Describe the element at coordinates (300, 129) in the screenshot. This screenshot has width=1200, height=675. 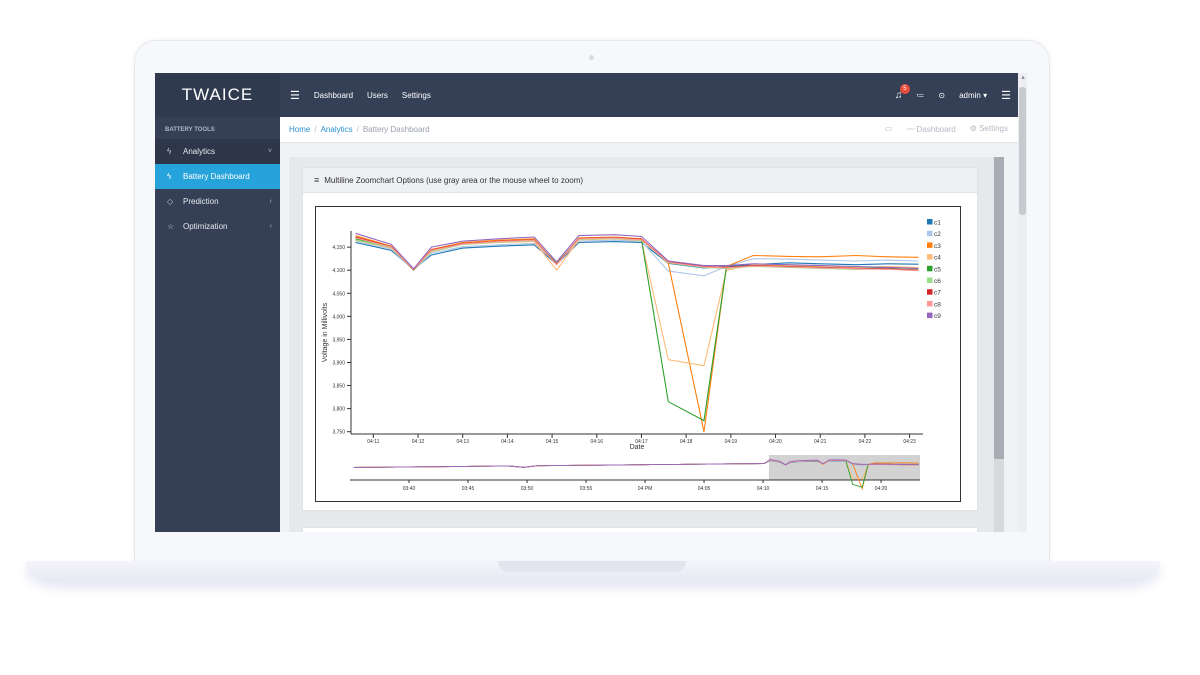
I see `breadcrumb-home: Home` at that location.